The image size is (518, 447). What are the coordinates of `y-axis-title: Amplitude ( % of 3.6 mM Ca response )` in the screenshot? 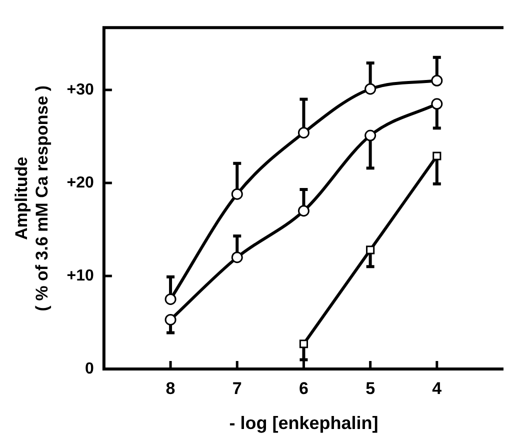 It's located at (32, 198).